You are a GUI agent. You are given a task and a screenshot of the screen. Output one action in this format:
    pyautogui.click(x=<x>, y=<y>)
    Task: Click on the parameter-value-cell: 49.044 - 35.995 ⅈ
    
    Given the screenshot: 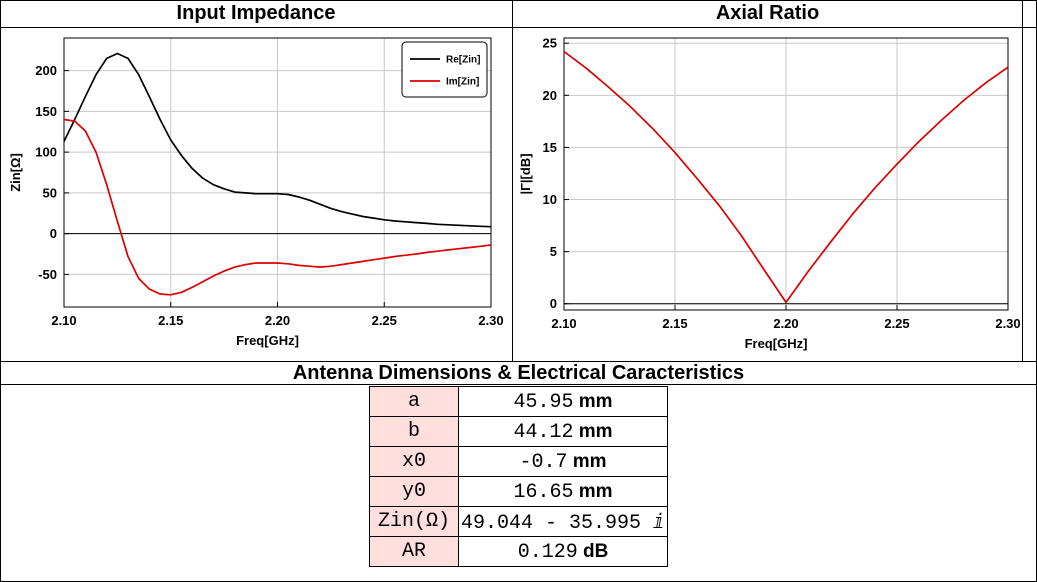 What is the action you would take?
    pyautogui.click(x=563, y=521)
    